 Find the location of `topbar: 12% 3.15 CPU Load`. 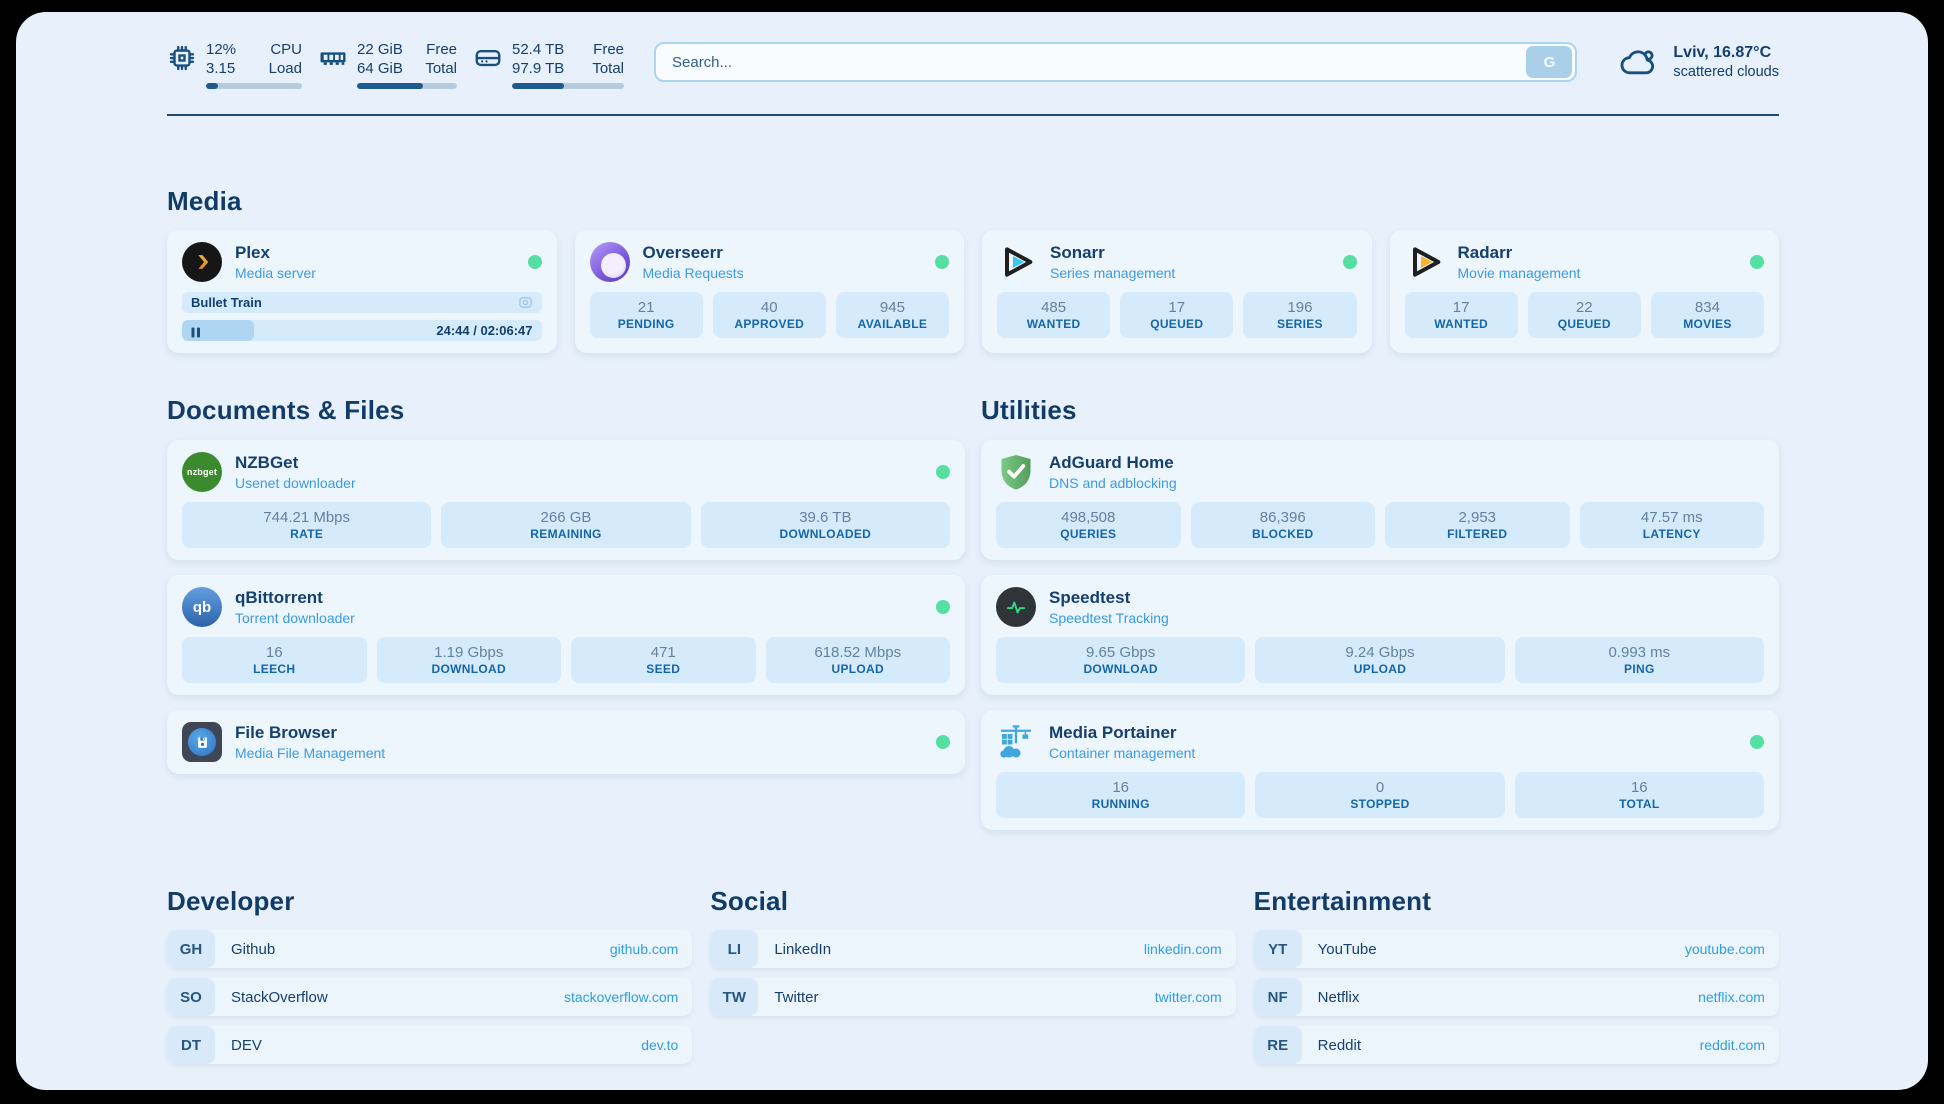

topbar: 12% 3.15 CPU Load is located at coordinates (973, 66).